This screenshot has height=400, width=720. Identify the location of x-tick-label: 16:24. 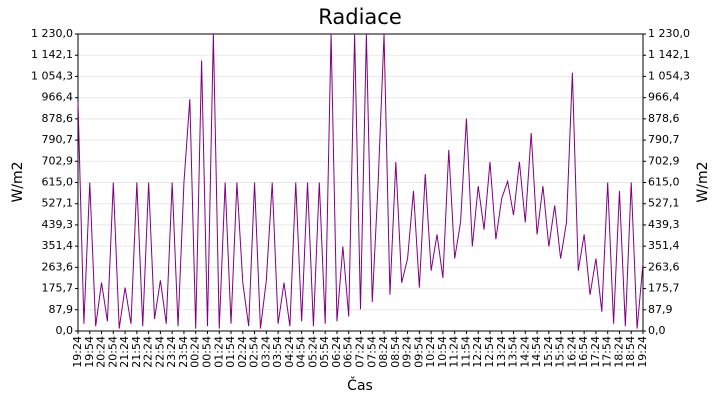
(571, 352).